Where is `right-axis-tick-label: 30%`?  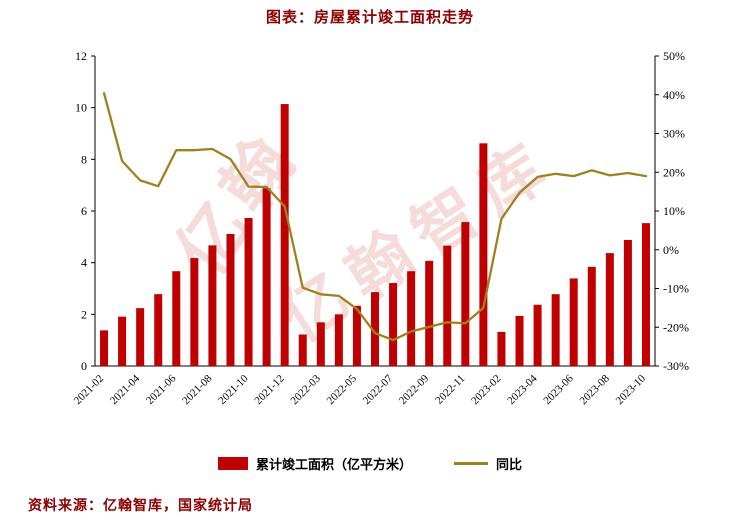 right-axis-tick-label: 30% is located at coordinates (674, 134).